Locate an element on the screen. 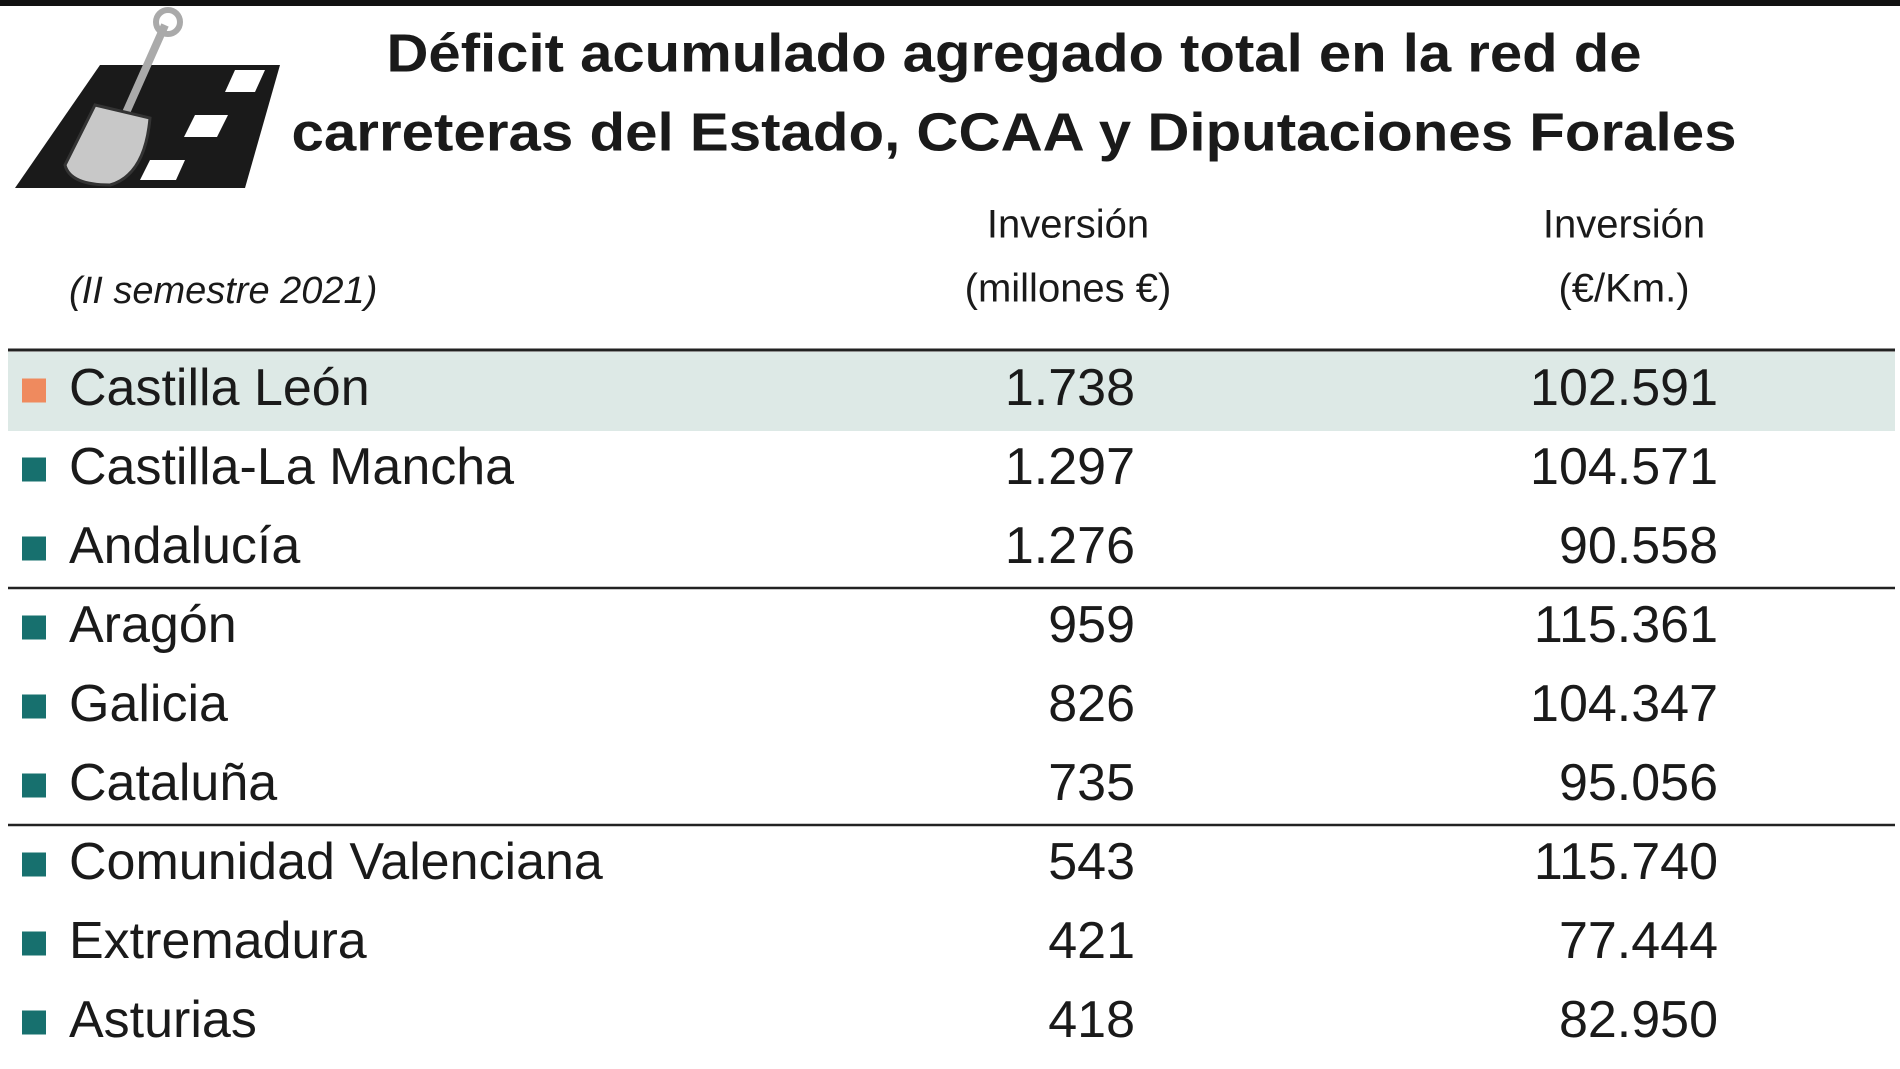 The height and width of the screenshot is (1069, 1900). row-value: 115.361 is located at coordinates (1626, 625).